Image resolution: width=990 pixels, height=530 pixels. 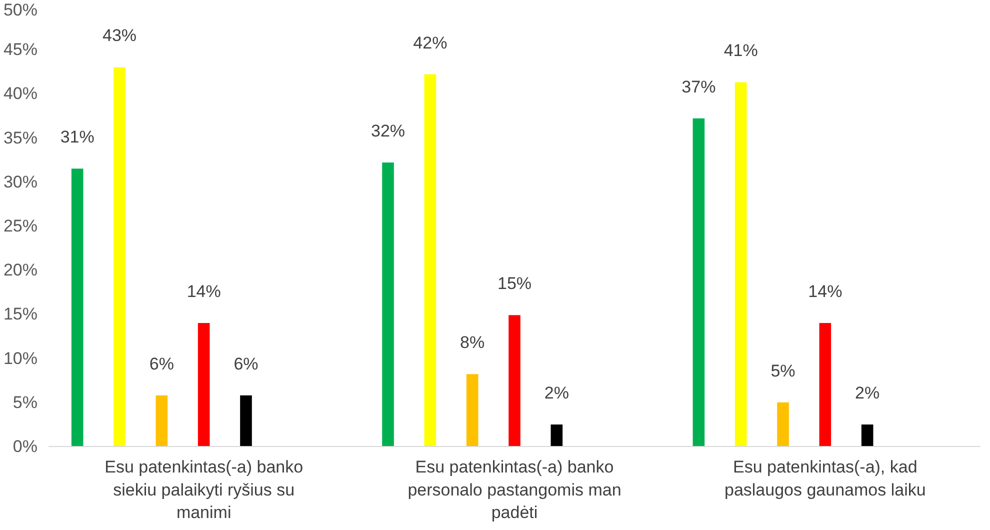 I want to click on data-label: 43%, so click(x=119, y=36).